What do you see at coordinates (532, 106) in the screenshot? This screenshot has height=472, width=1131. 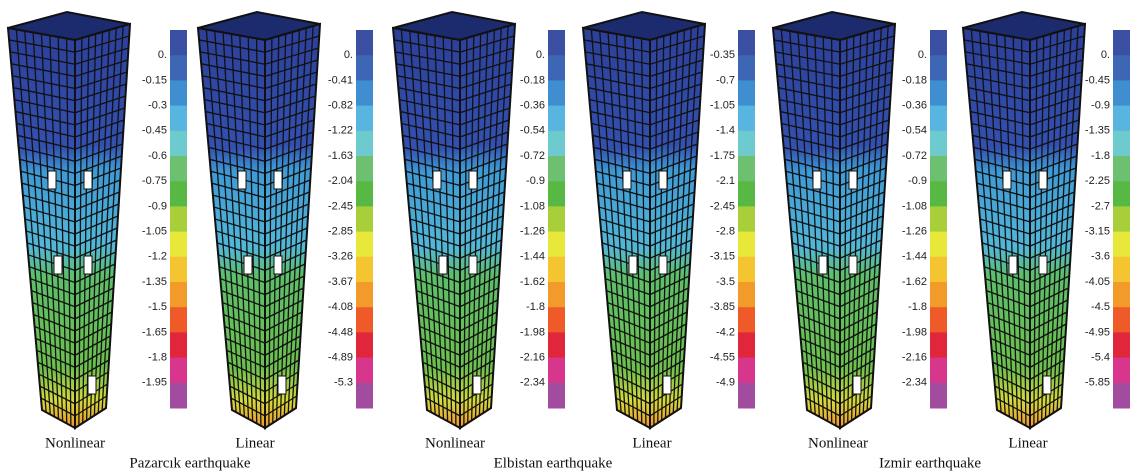 I see `colorbar-label: -0.36` at bounding box center [532, 106].